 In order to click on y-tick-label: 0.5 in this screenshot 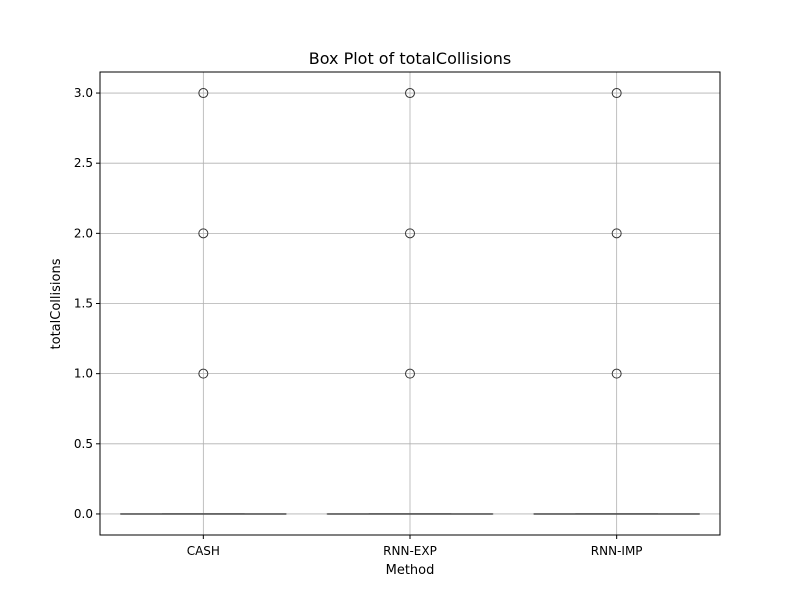, I will do `click(83, 444)`.